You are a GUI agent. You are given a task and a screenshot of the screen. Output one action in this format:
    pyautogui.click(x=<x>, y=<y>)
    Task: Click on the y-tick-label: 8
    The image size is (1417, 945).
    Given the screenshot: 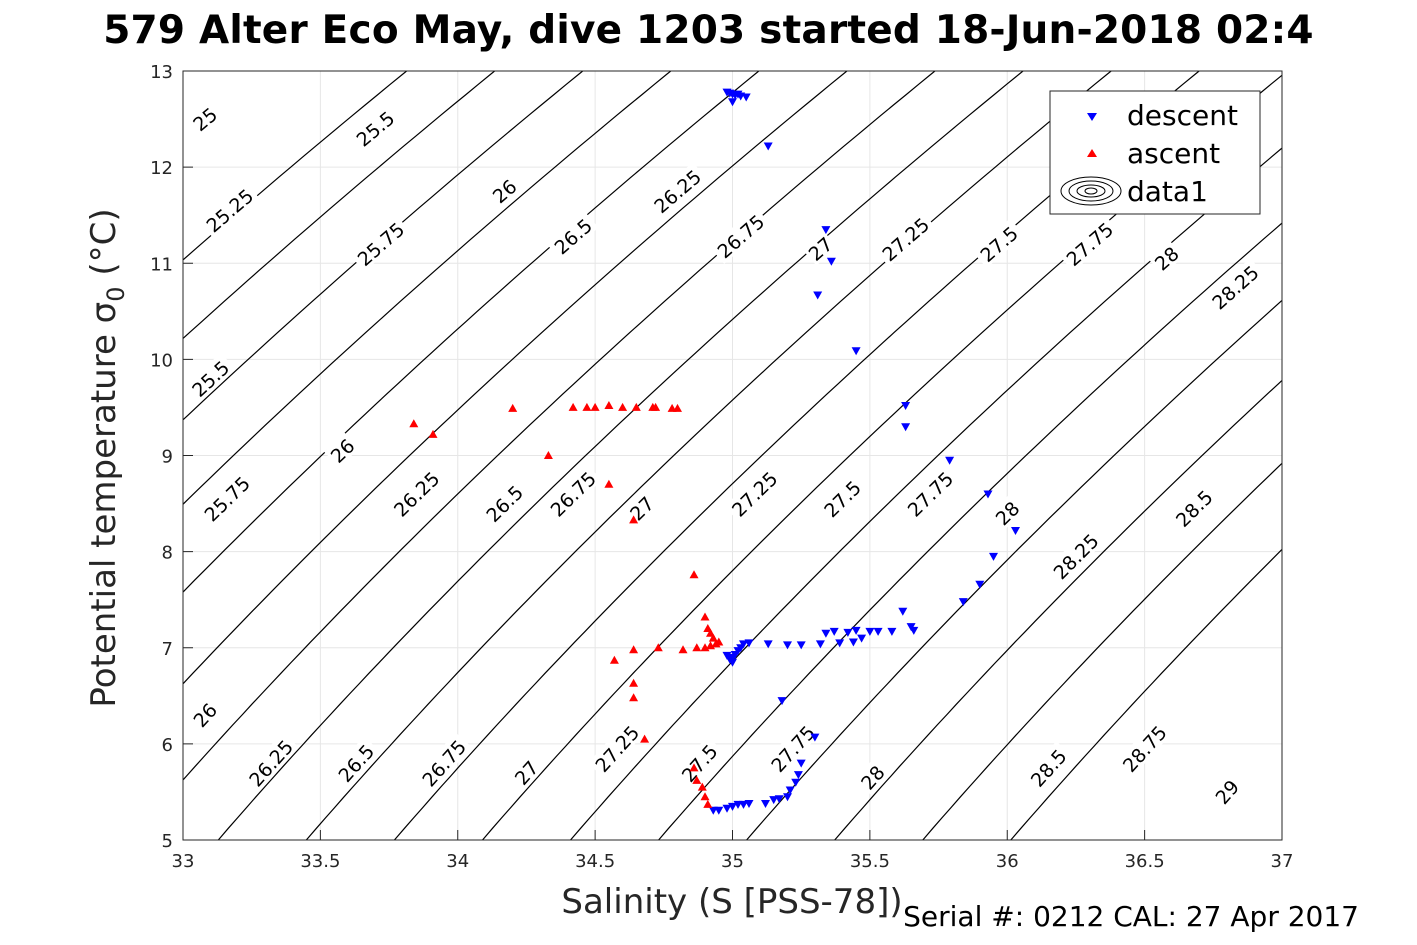 What is the action you would take?
    pyautogui.click(x=167, y=553)
    